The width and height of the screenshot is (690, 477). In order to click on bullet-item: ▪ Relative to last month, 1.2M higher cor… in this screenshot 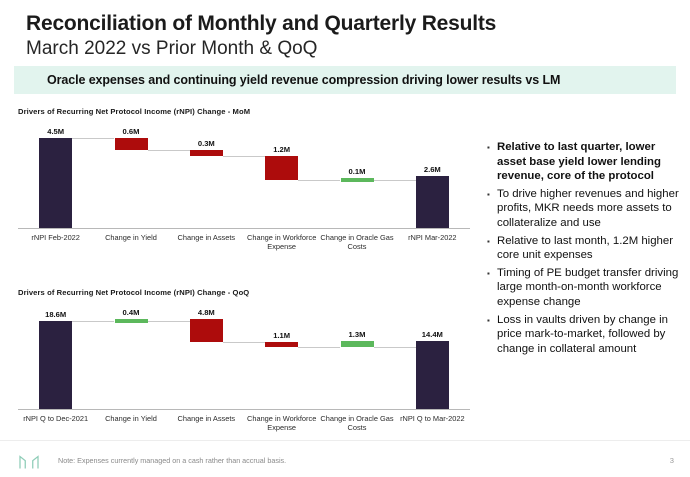, I will do `click(586, 248)`.